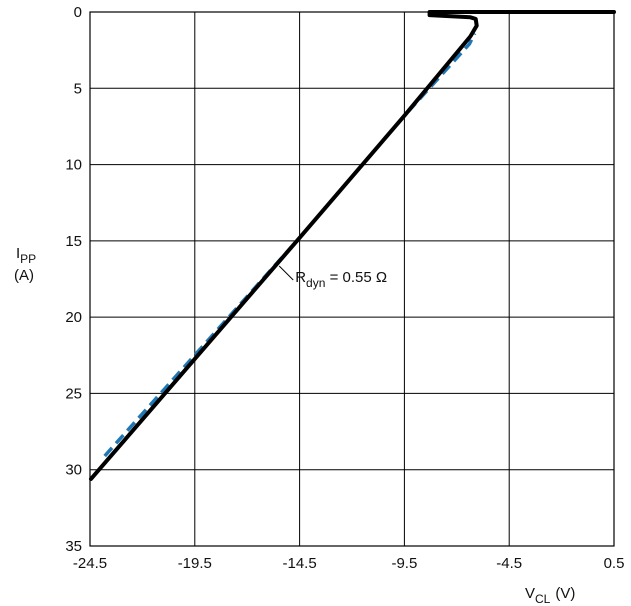 This screenshot has height=606, width=631. I want to click on y-tick-label: 20, so click(73, 317).